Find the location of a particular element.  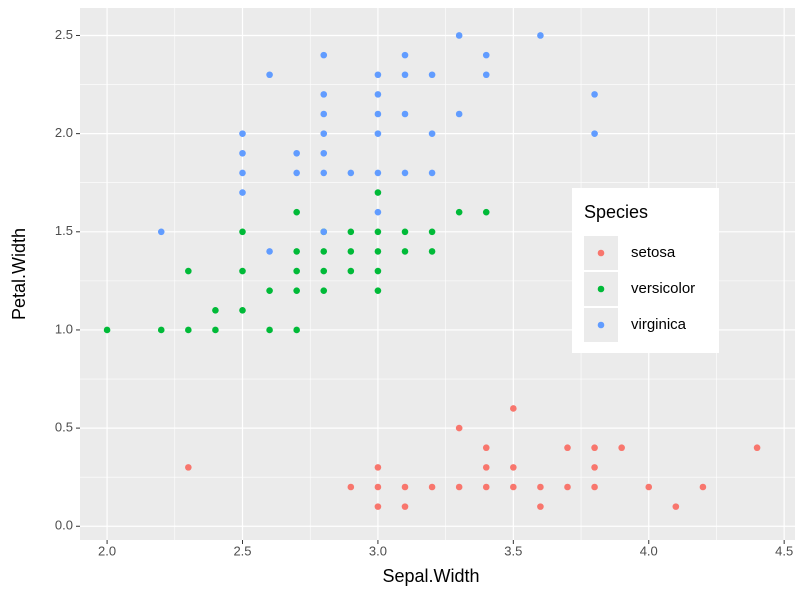

x-tick-label: 2.5 is located at coordinates (242, 550).